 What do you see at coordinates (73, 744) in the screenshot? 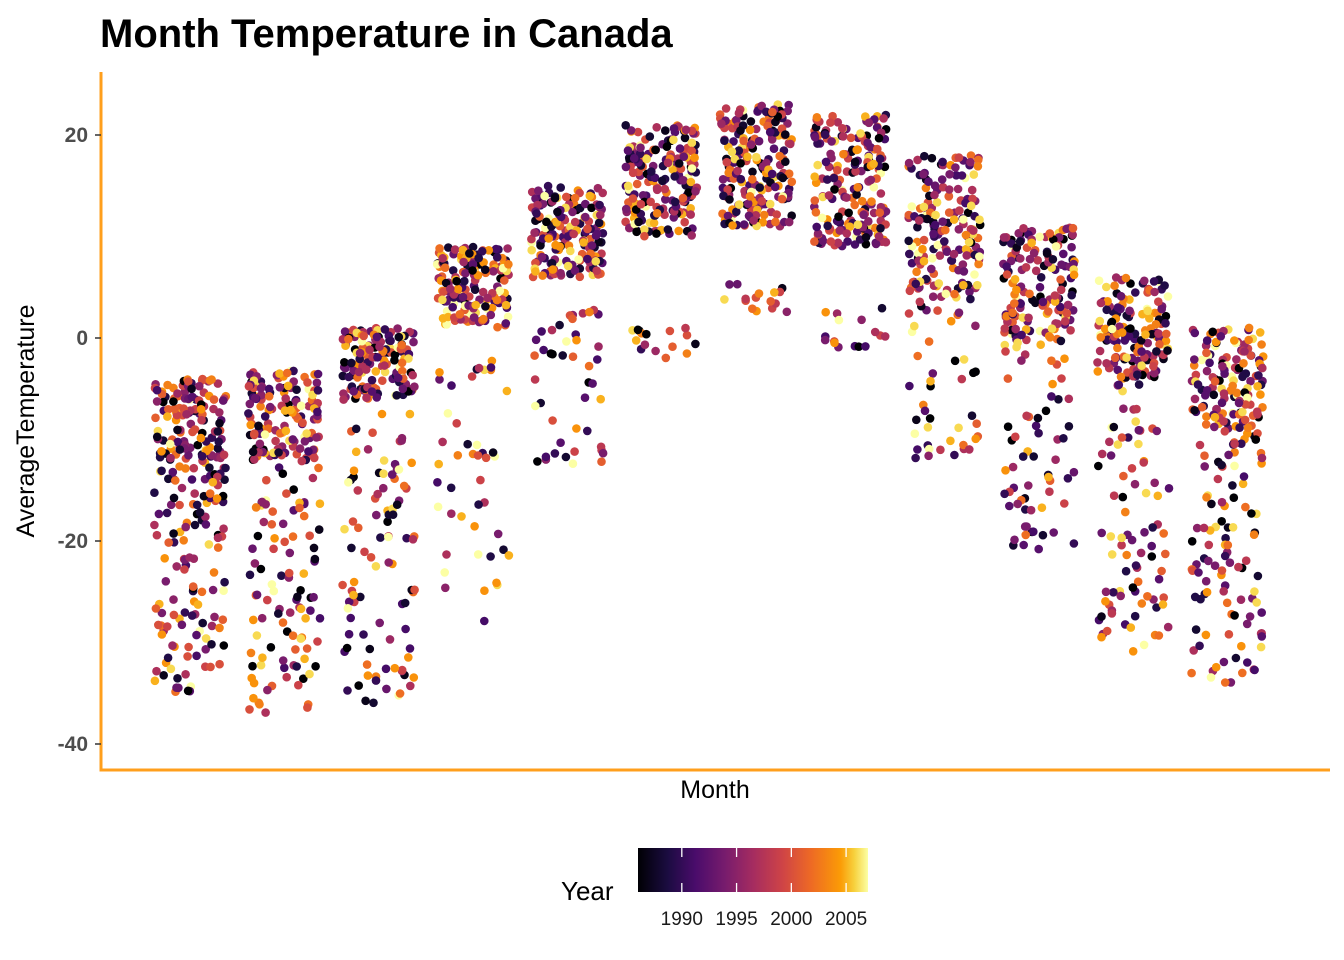
I see `y-tick-label: -40` at bounding box center [73, 744].